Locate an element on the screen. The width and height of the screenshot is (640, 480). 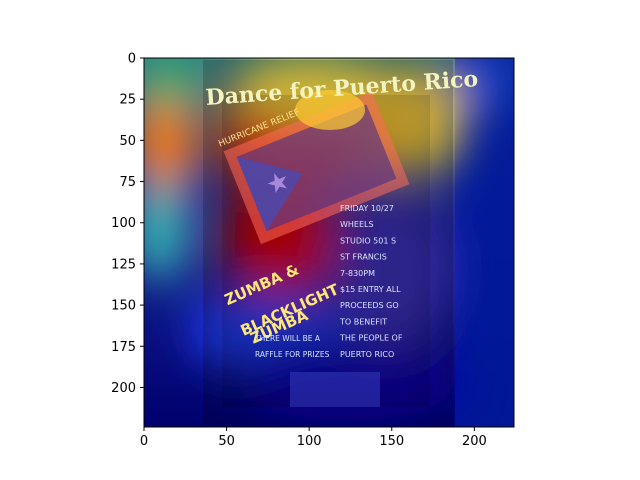
poster-detail-line: THE PEOPLE OF is located at coordinates (371, 338).